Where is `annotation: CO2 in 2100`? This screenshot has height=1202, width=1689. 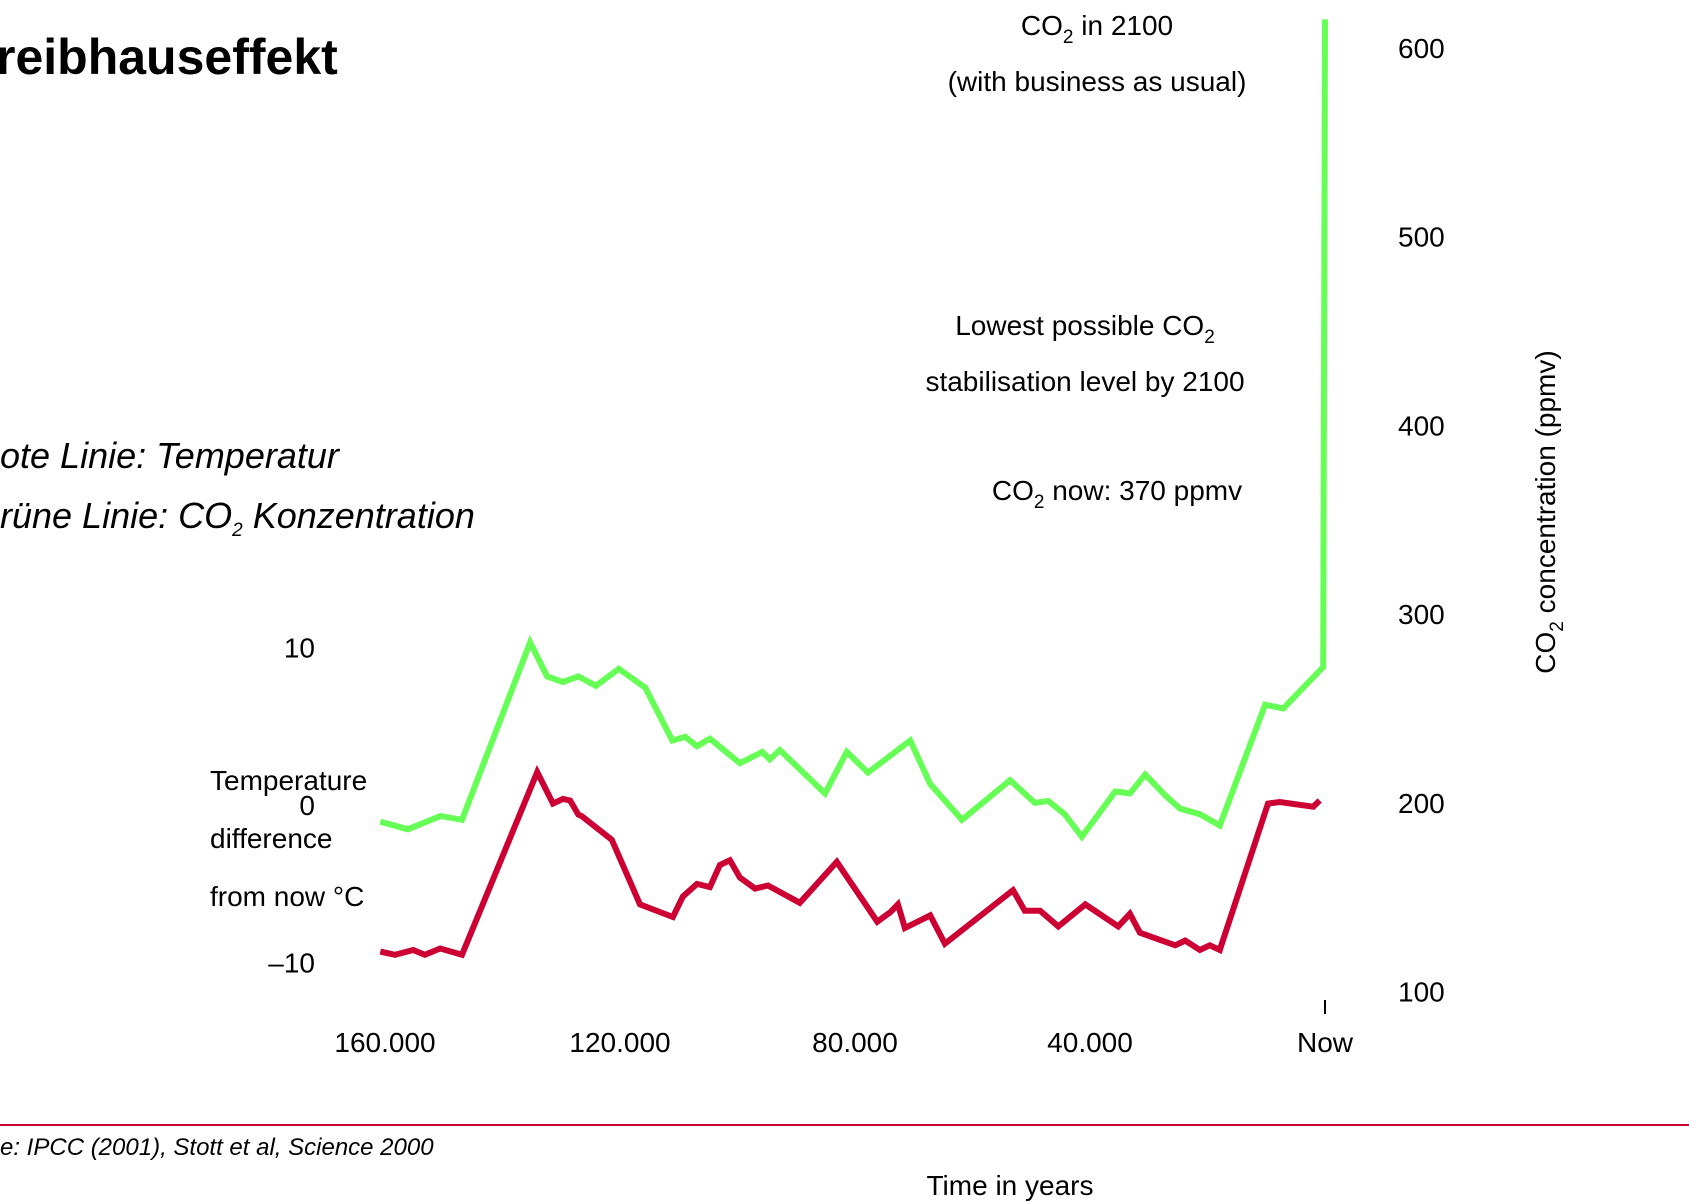
annotation: CO2 in 2100 is located at coordinates (1097, 29).